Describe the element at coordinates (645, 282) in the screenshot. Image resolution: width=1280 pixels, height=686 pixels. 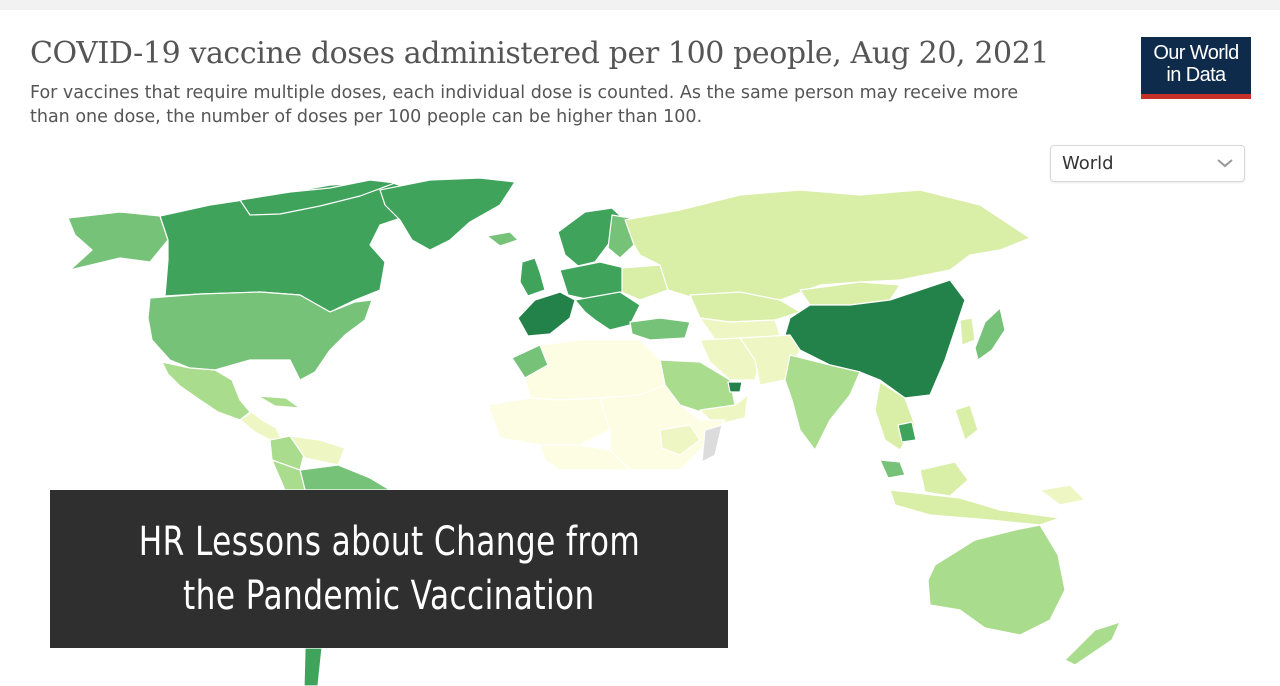
I see `map-country-ukraine` at that location.